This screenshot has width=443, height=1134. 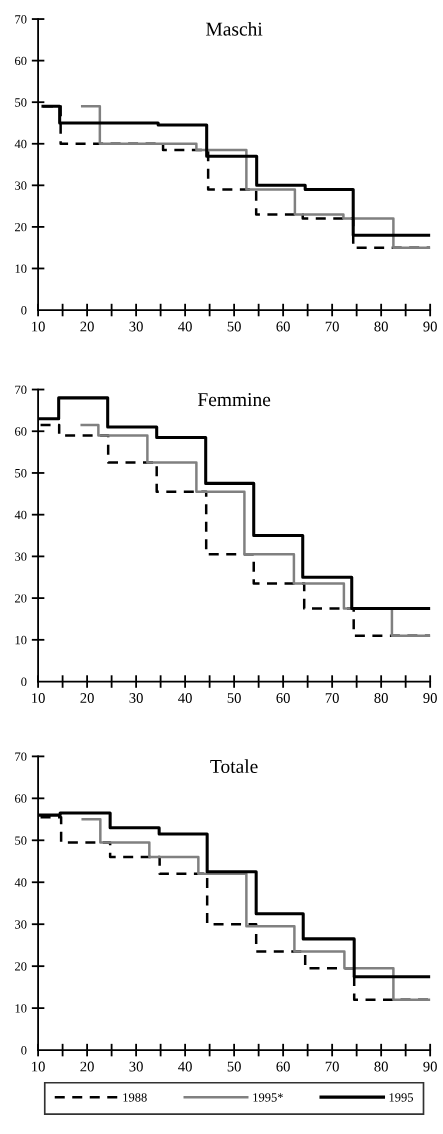 What do you see at coordinates (234, 400) in the screenshot?
I see `chart-title: Femmine` at bounding box center [234, 400].